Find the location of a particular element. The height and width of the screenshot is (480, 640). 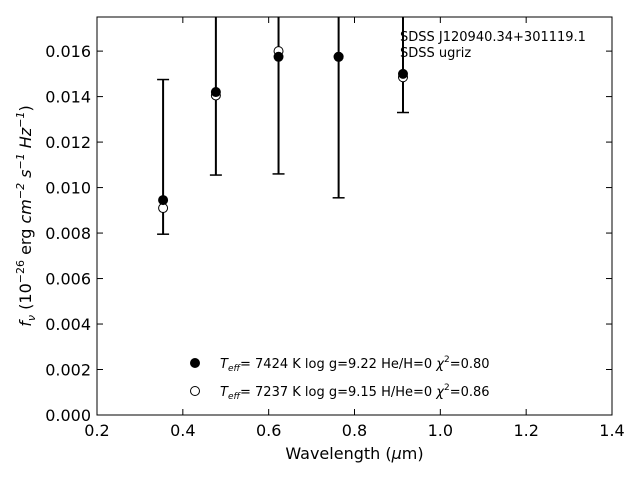

y-tick-label-6: 0.012 is located at coordinates (68, 142).